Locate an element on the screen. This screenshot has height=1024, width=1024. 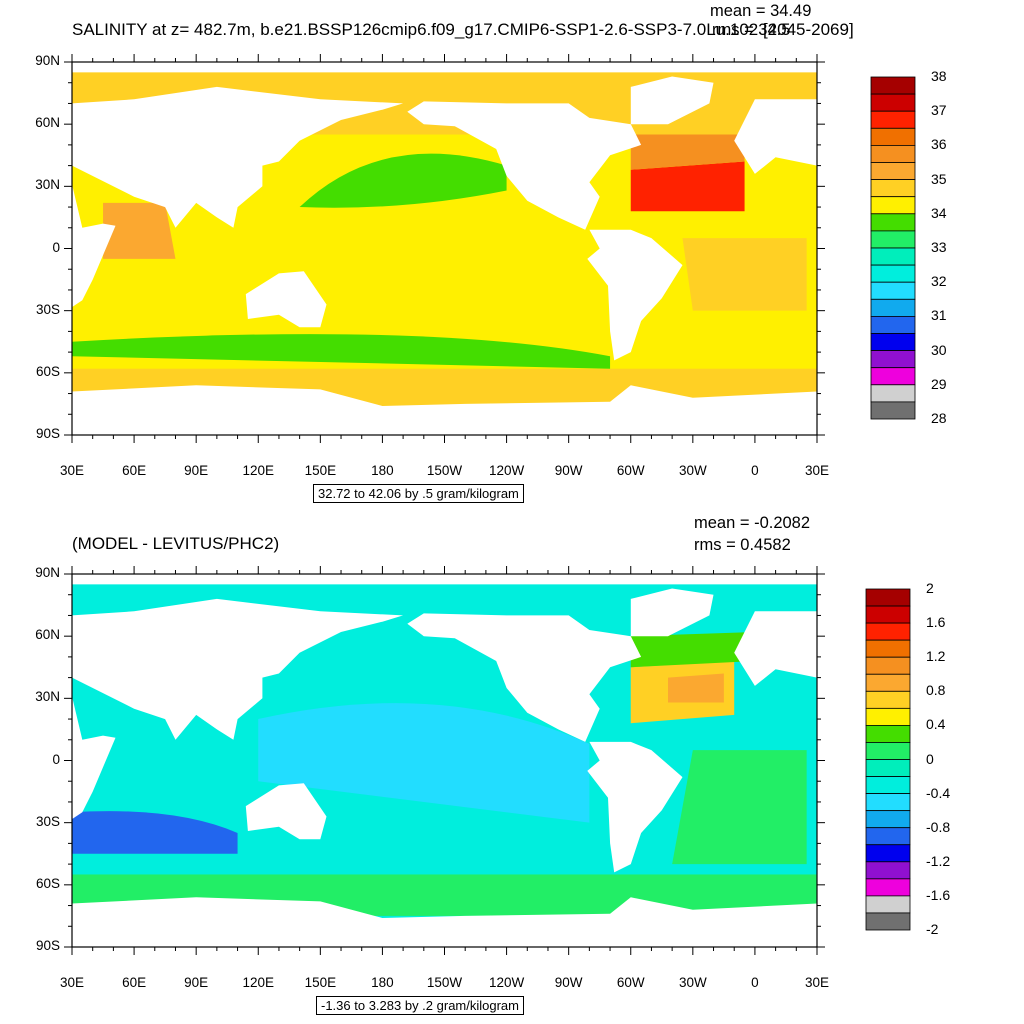
top-colorbar-label: 37 is located at coordinates (939, 110).